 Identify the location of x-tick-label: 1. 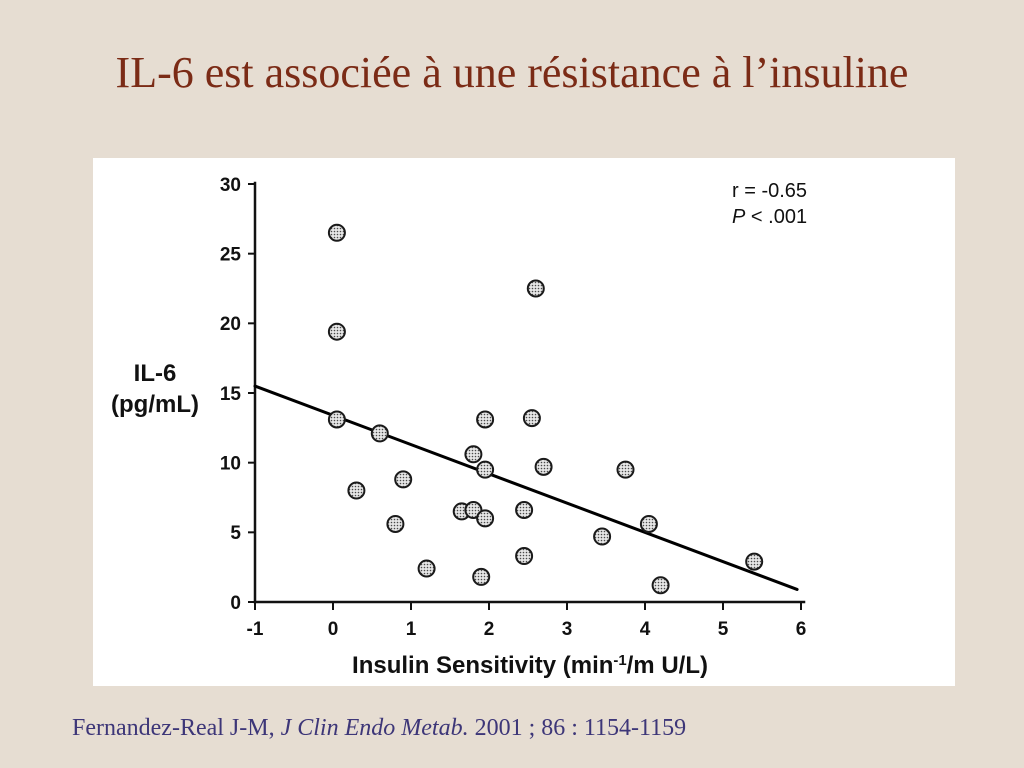
(411, 629).